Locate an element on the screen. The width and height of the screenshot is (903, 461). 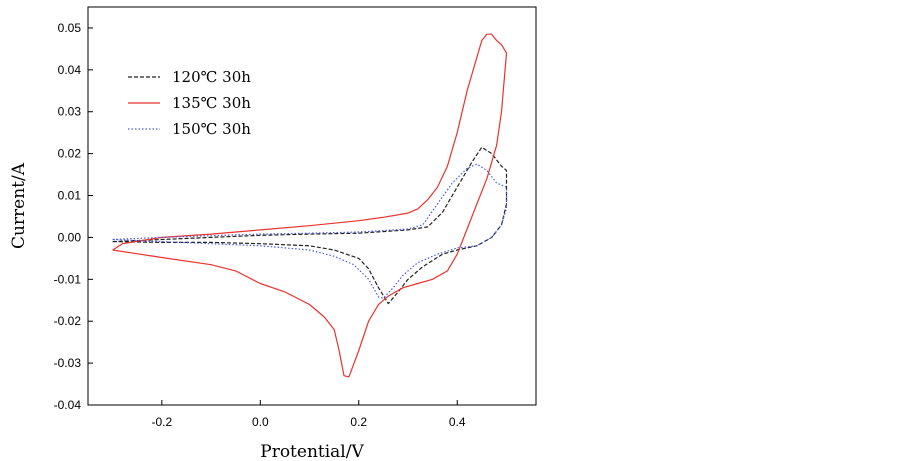
y-tick-label: 0.01 is located at coordinates (70, 196).